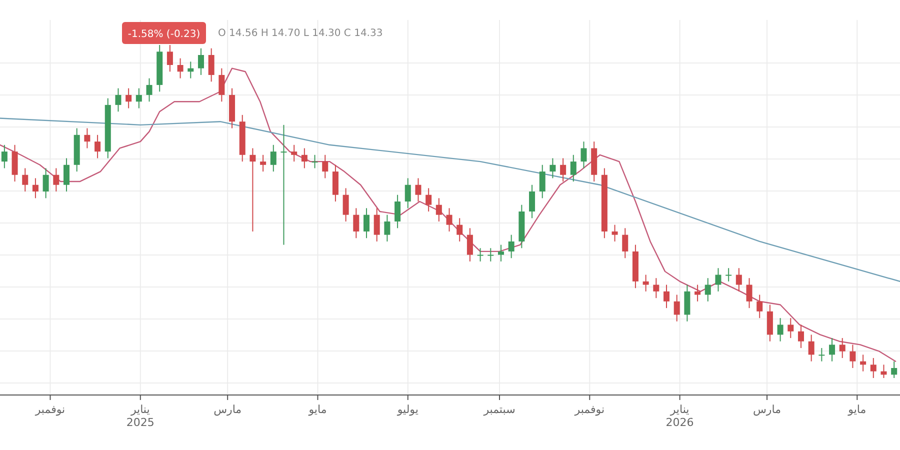 This screenshot has width=900, height=450. Describe the element at coordinates (407, 409) in the screenshot. I see `x-tick-label: يوليو` at that location.